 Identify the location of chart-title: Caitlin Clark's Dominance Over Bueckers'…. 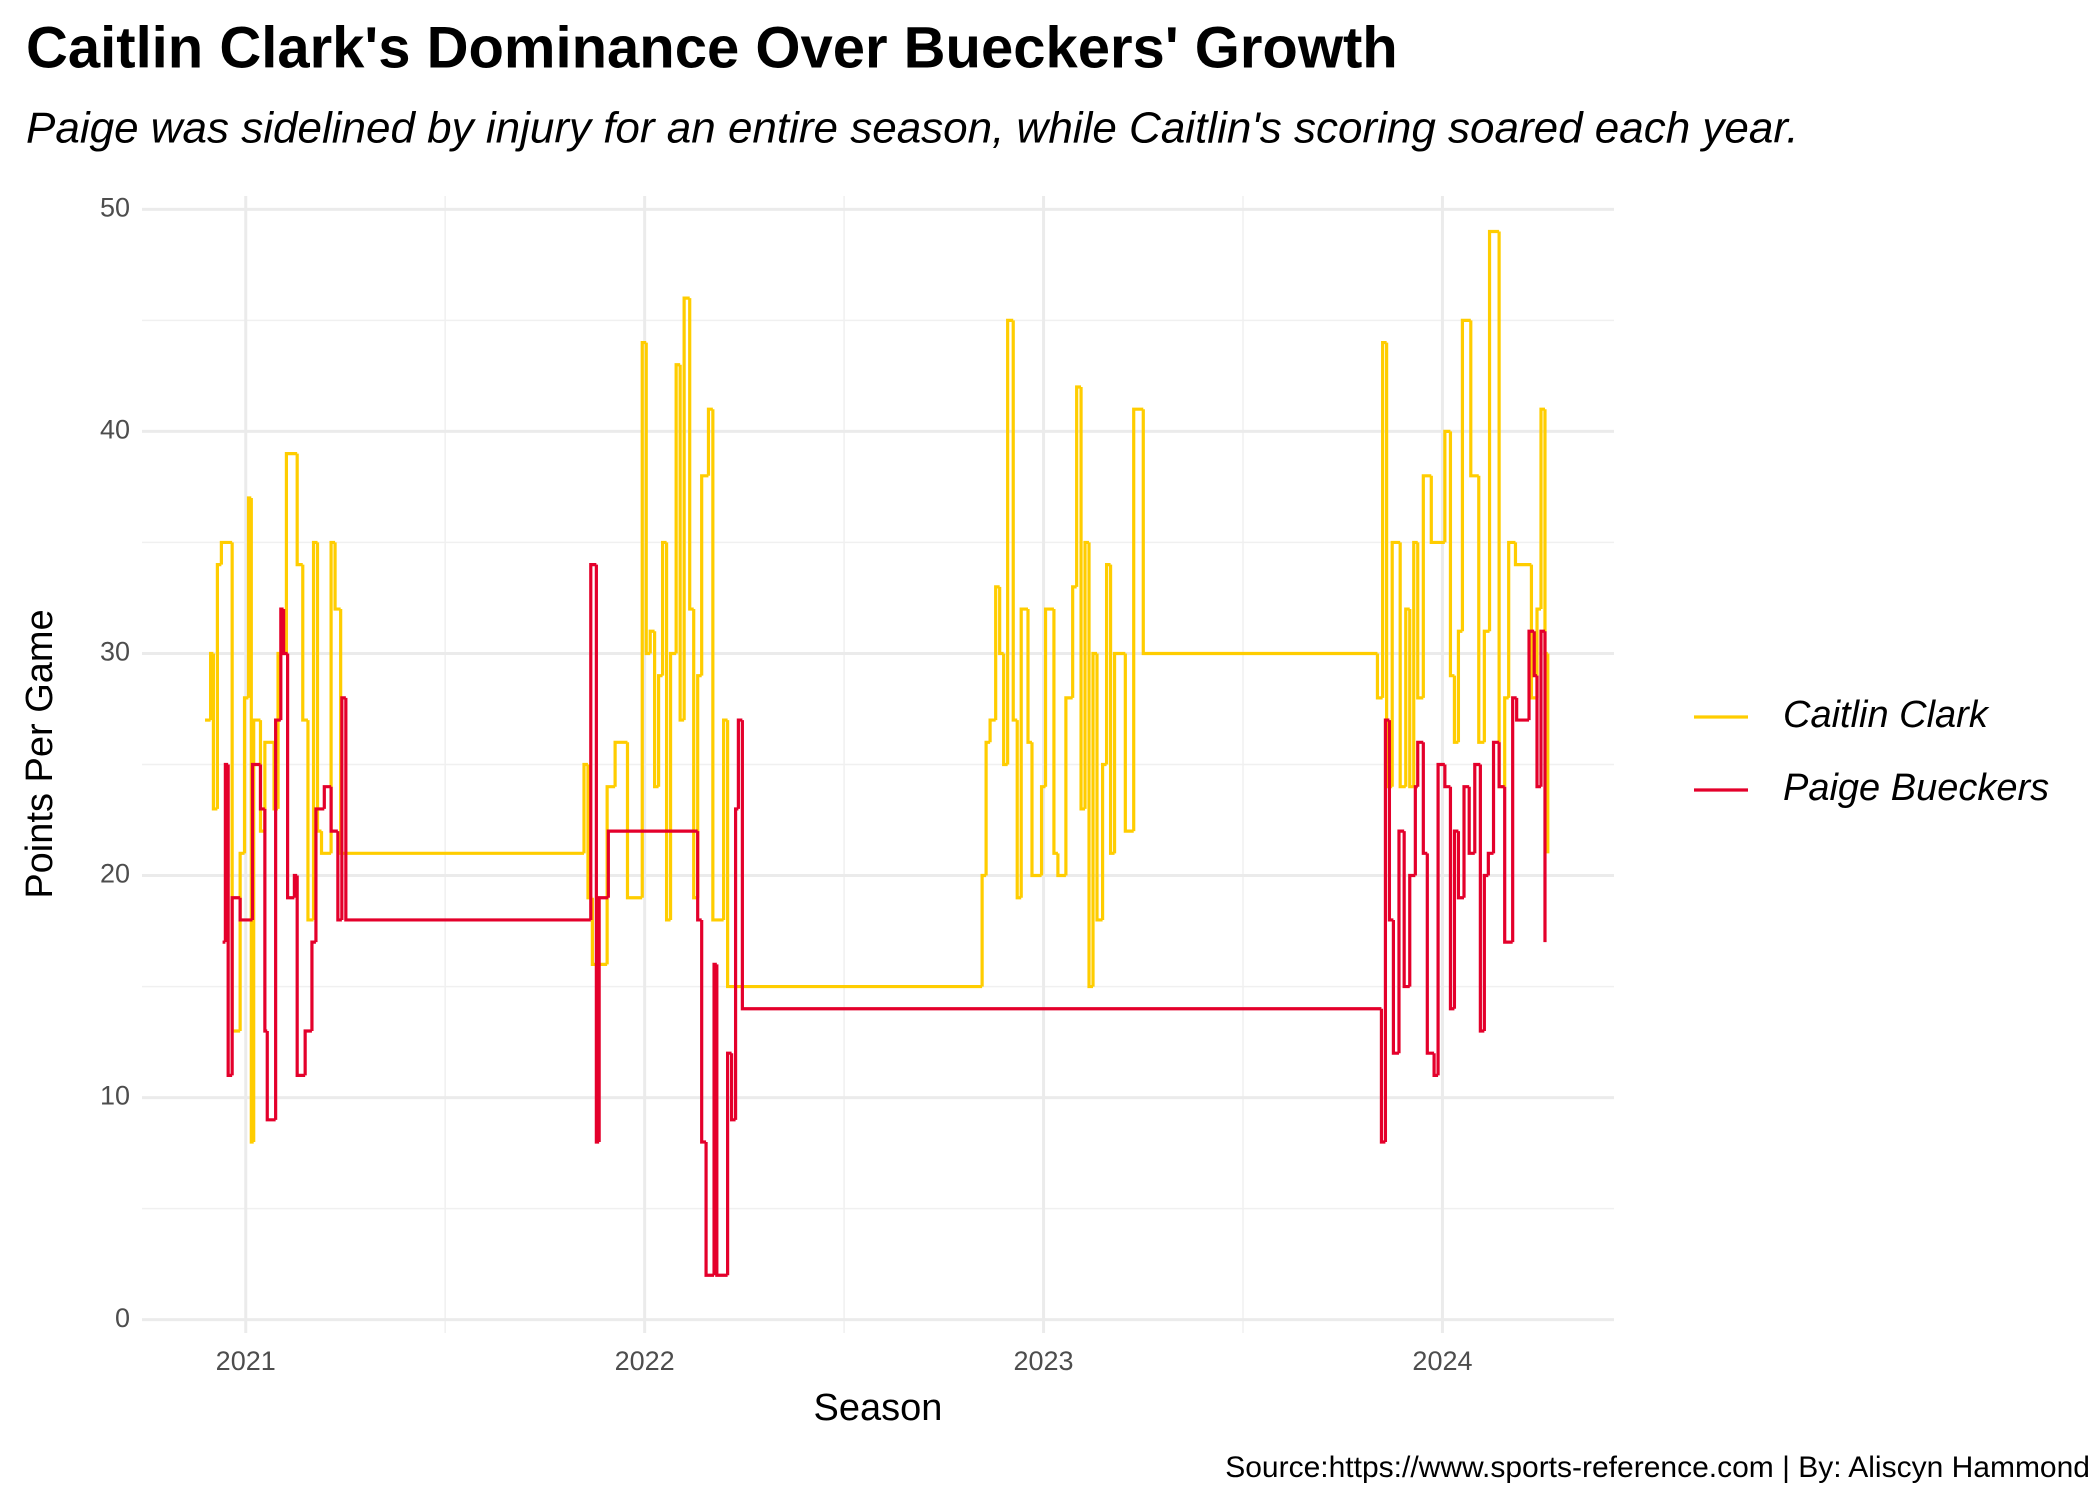
(712, 47).